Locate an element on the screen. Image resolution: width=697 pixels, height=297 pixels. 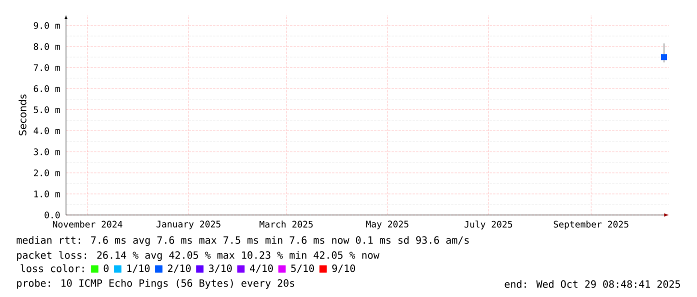
y-tick-label: 9.0 m is located at coordinates (47, 25).